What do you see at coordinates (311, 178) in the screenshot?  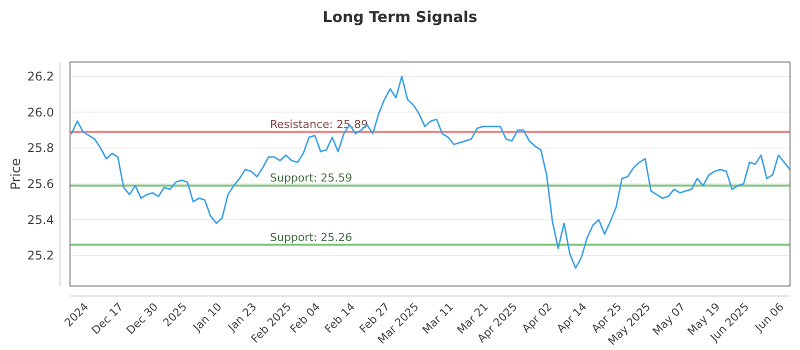 I see `ref-line-label: Support: 25.59` at bounding box center [311, 178].